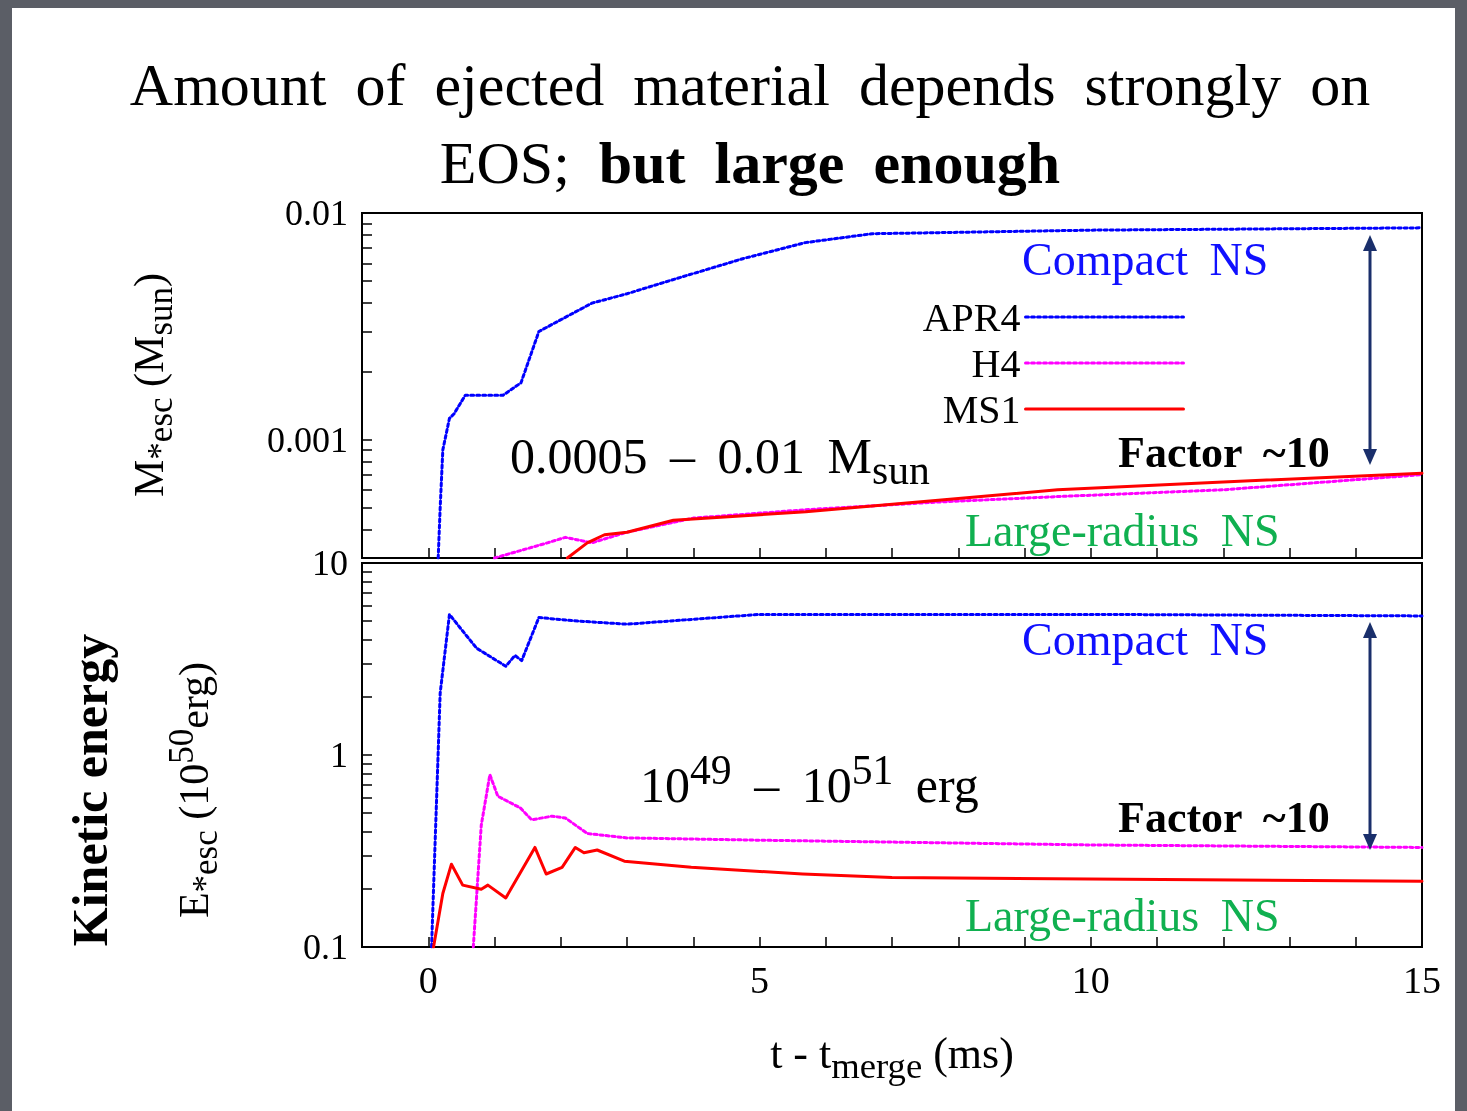 The width and height of the screenshot is (1467, 1111). What do you see at coordinates (750, 124) in the screenshot?
I see `chart-title: Amount of ejected material depends strongly on EOS; but large enough` at bounding box center [750, 124].